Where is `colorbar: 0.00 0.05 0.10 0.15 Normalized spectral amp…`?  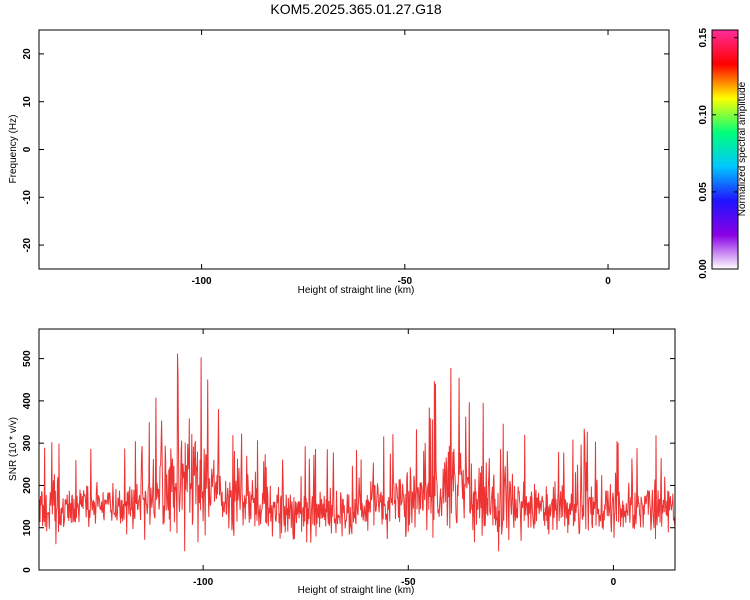 colorbar: 0.00 0.05 0.10 0.15 Normalized spectral amp… is located at coordinates (723, 153).